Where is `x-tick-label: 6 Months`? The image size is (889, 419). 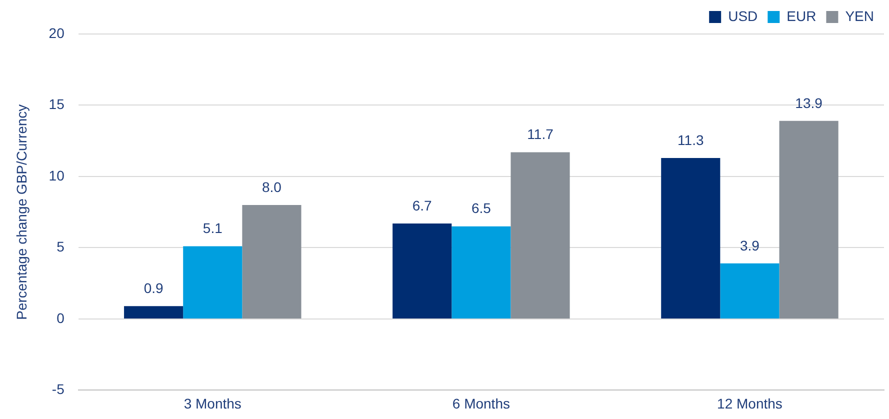 x-tick-label: 6 Months is located at coordinates (481, 403).